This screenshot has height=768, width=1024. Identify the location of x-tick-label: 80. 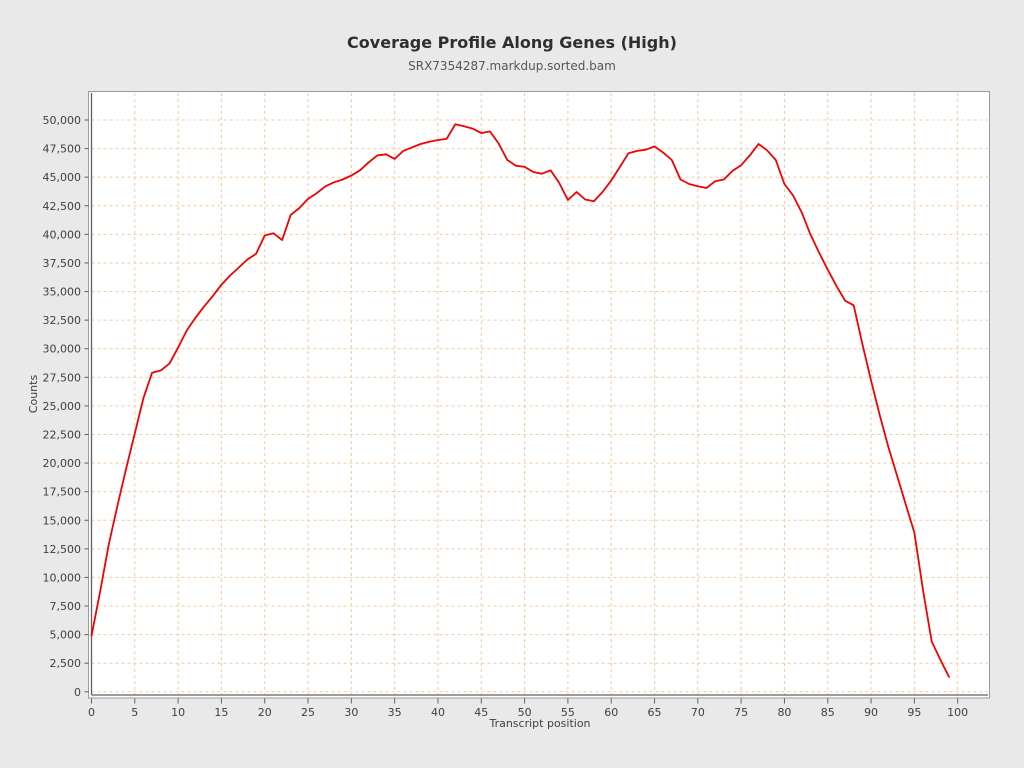
(784, 712).